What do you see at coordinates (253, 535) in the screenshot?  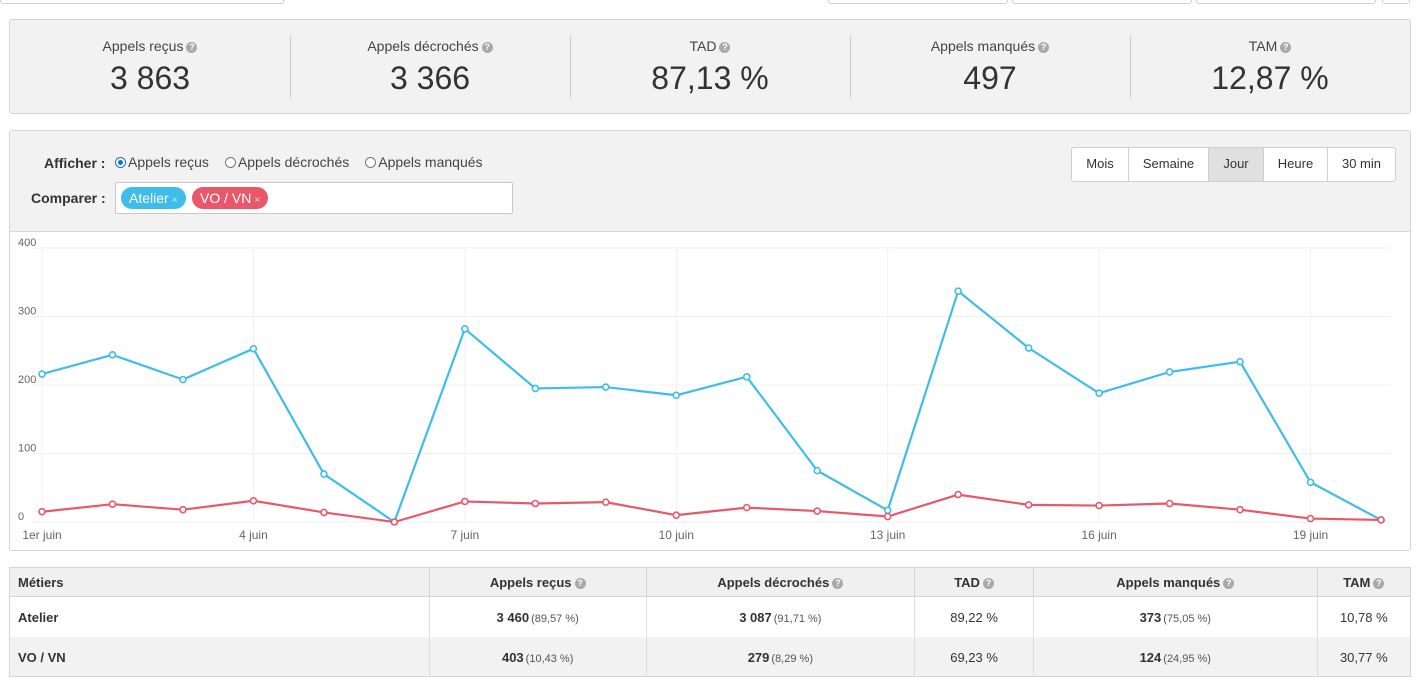 I see `x-tick-label: 4 juin` at bounding box center [253, 535].